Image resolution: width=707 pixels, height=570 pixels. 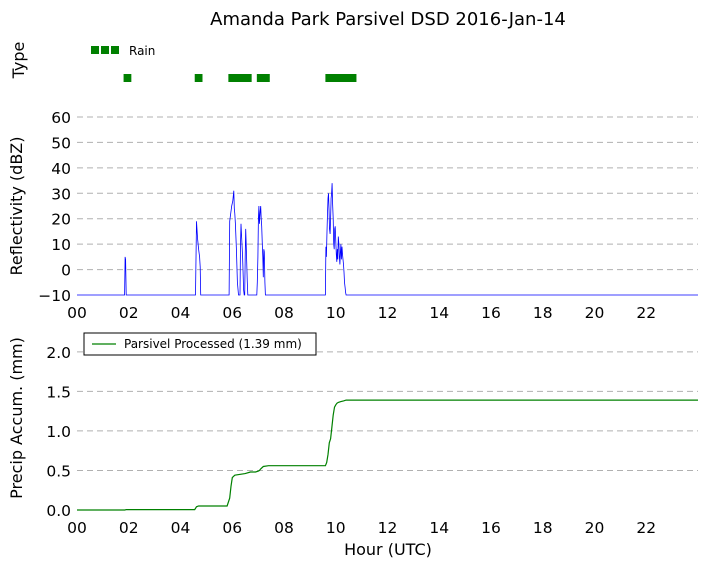 I want to click on accumulation-y-tick-label: 0.5, so click(x=58, y=471).